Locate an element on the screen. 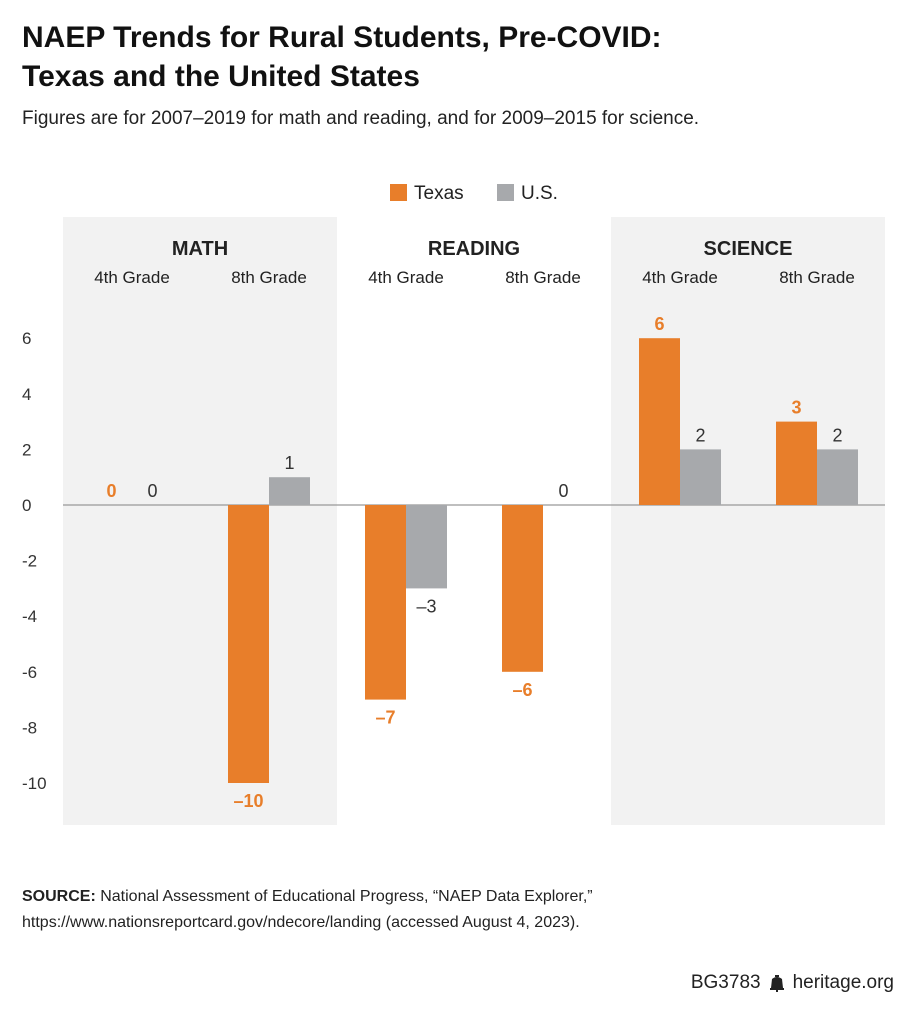  data-label-texas: 6 is located at coordinates (659, 324).